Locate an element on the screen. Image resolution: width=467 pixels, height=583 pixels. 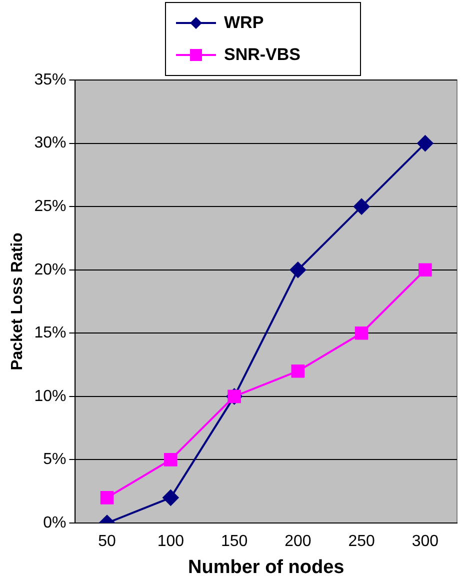
y-tick-label: 5% is located at coordinates (54, 459).